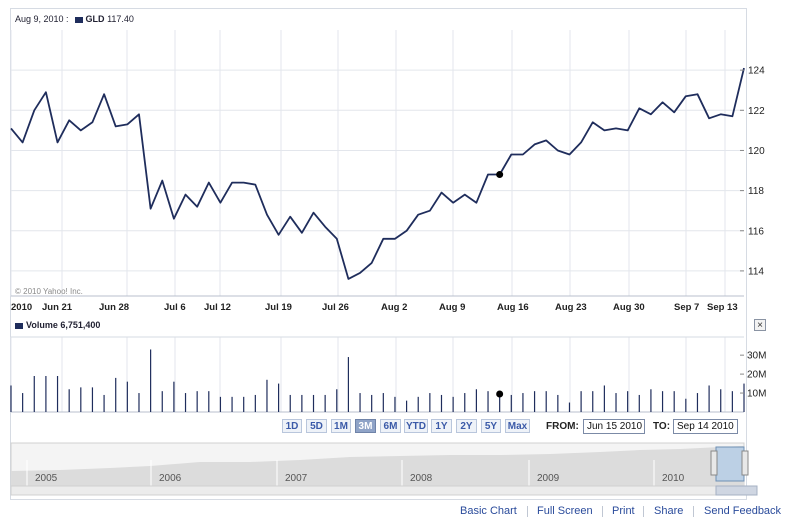 Image resolution: width=794 pixels, height=524 pixels. I want to click on range-button-2y: 2Y, so click(466, 426).